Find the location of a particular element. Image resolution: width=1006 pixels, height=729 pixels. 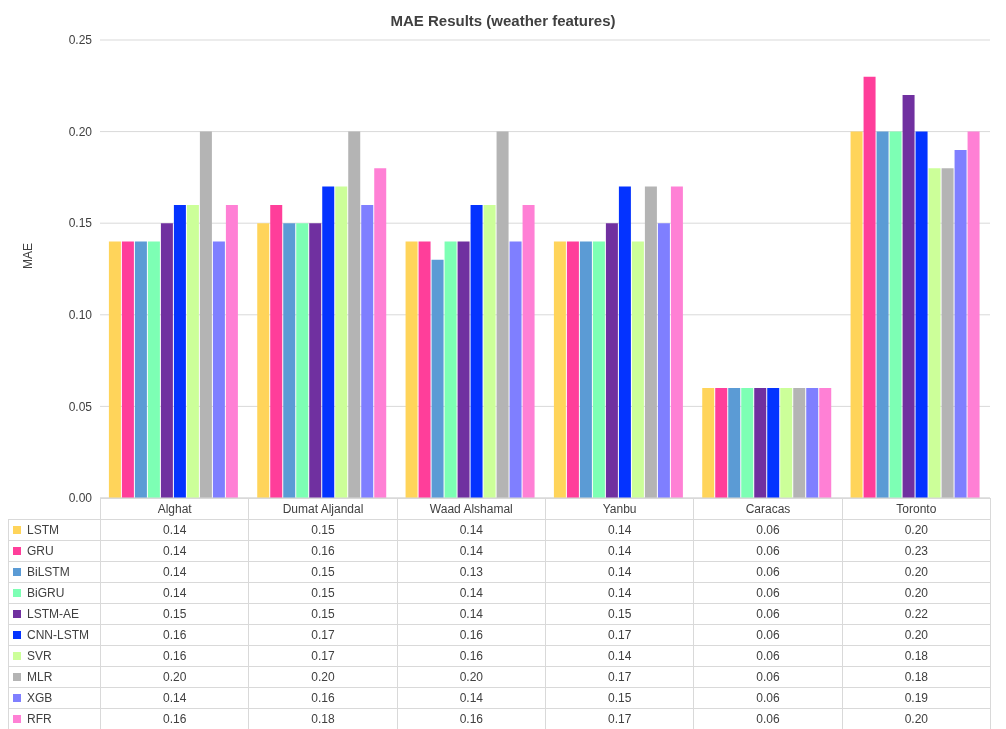

data-label: 0.22 is located at coordinates (916, 614).